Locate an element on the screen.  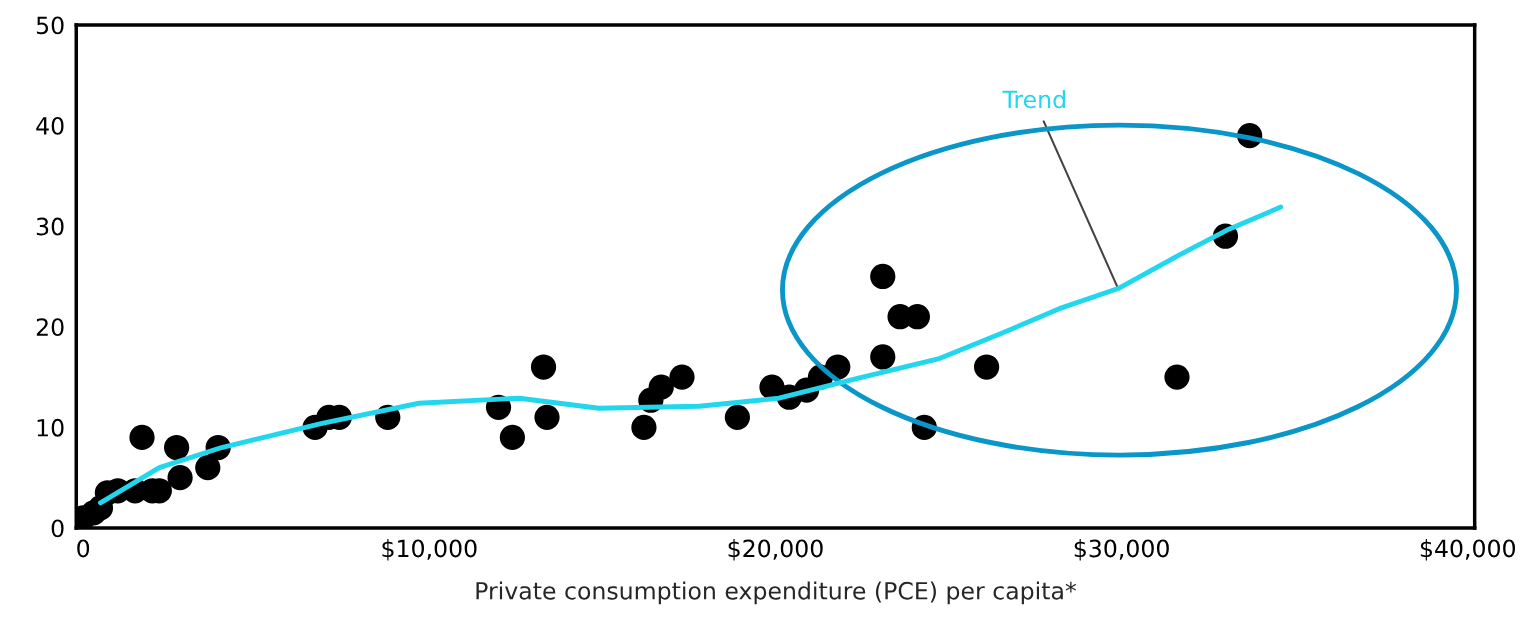
y-tick-label: 50 is located at coordinates (50, 25).